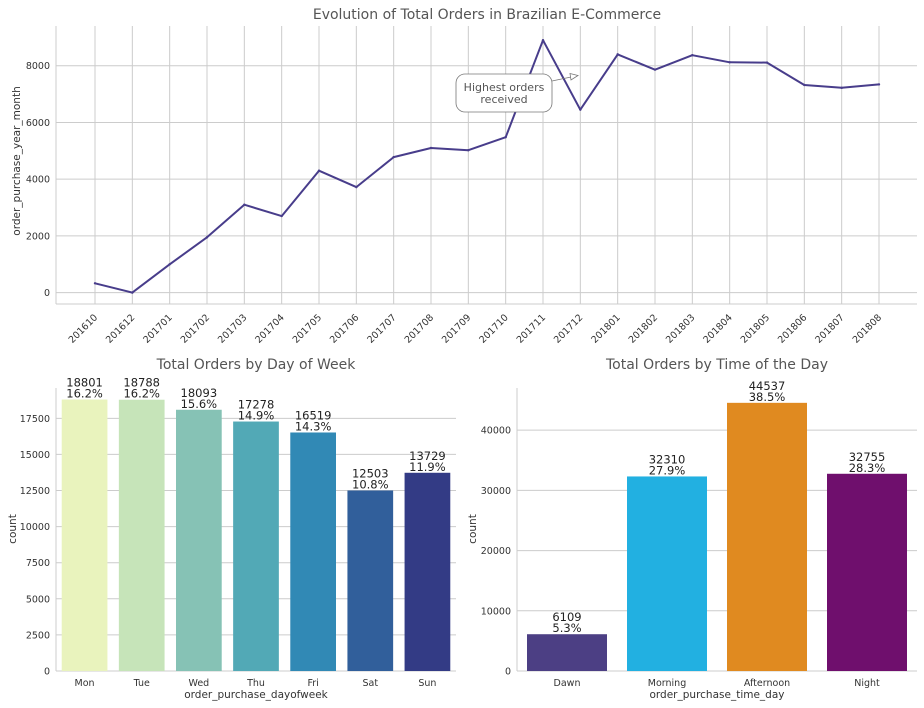 The width and height of the screenshot is (924, 708). What do you see at coordinates (867, 468) in the screenshot?
I see `tod-bar-percent-label: 28.3%` at bounding box center [867, 468].